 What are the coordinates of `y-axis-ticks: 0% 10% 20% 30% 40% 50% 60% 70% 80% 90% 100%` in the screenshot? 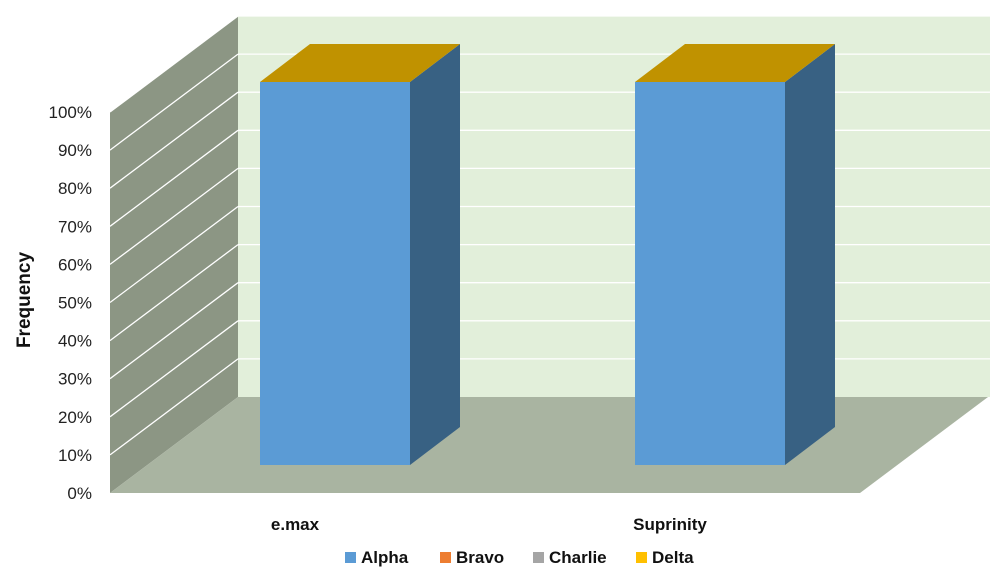 It's located at (70, 303).